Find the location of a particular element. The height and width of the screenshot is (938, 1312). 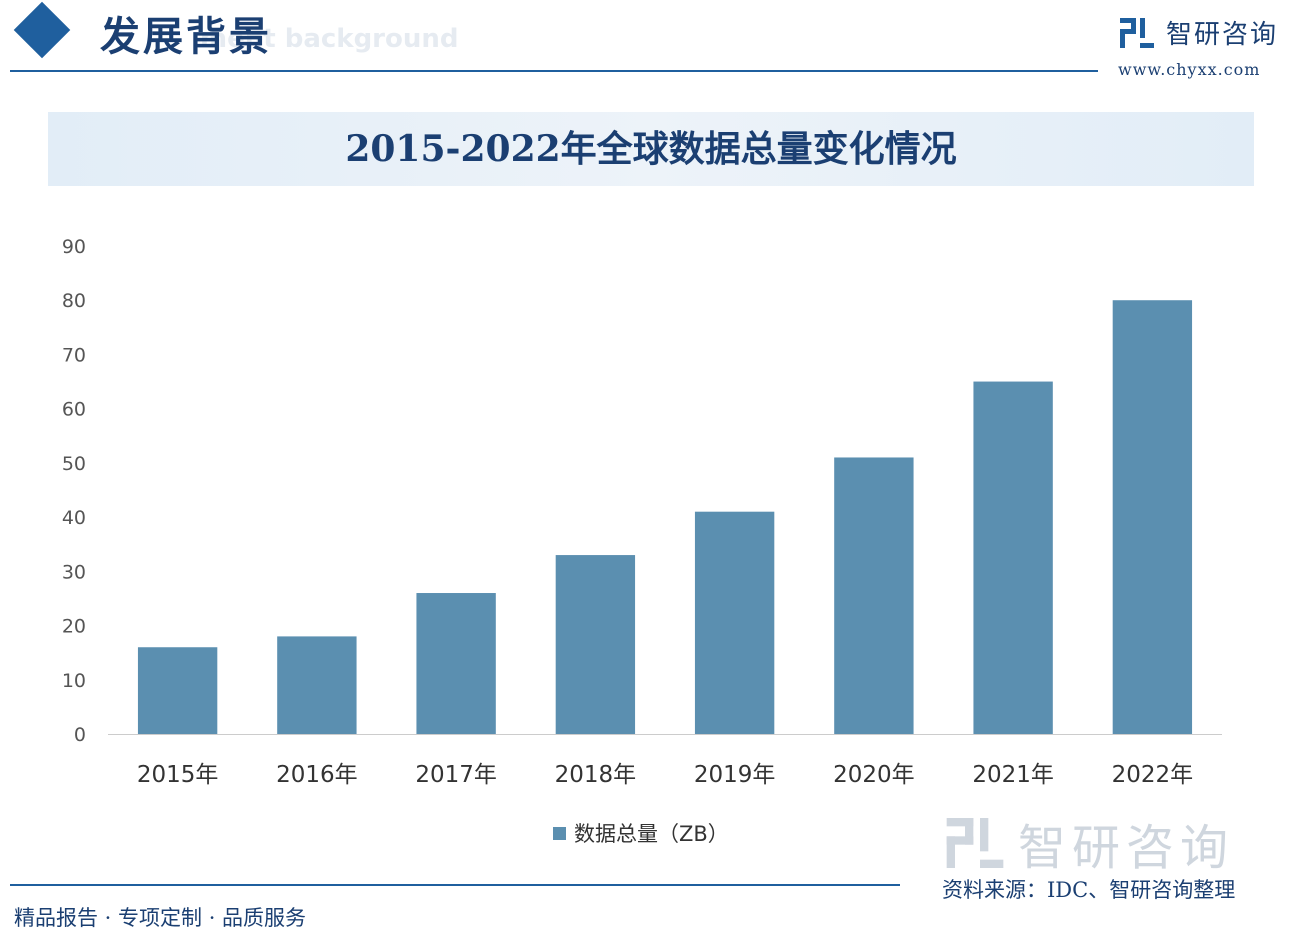

y-tick-label: 20 is located at coordinates (74, 627).